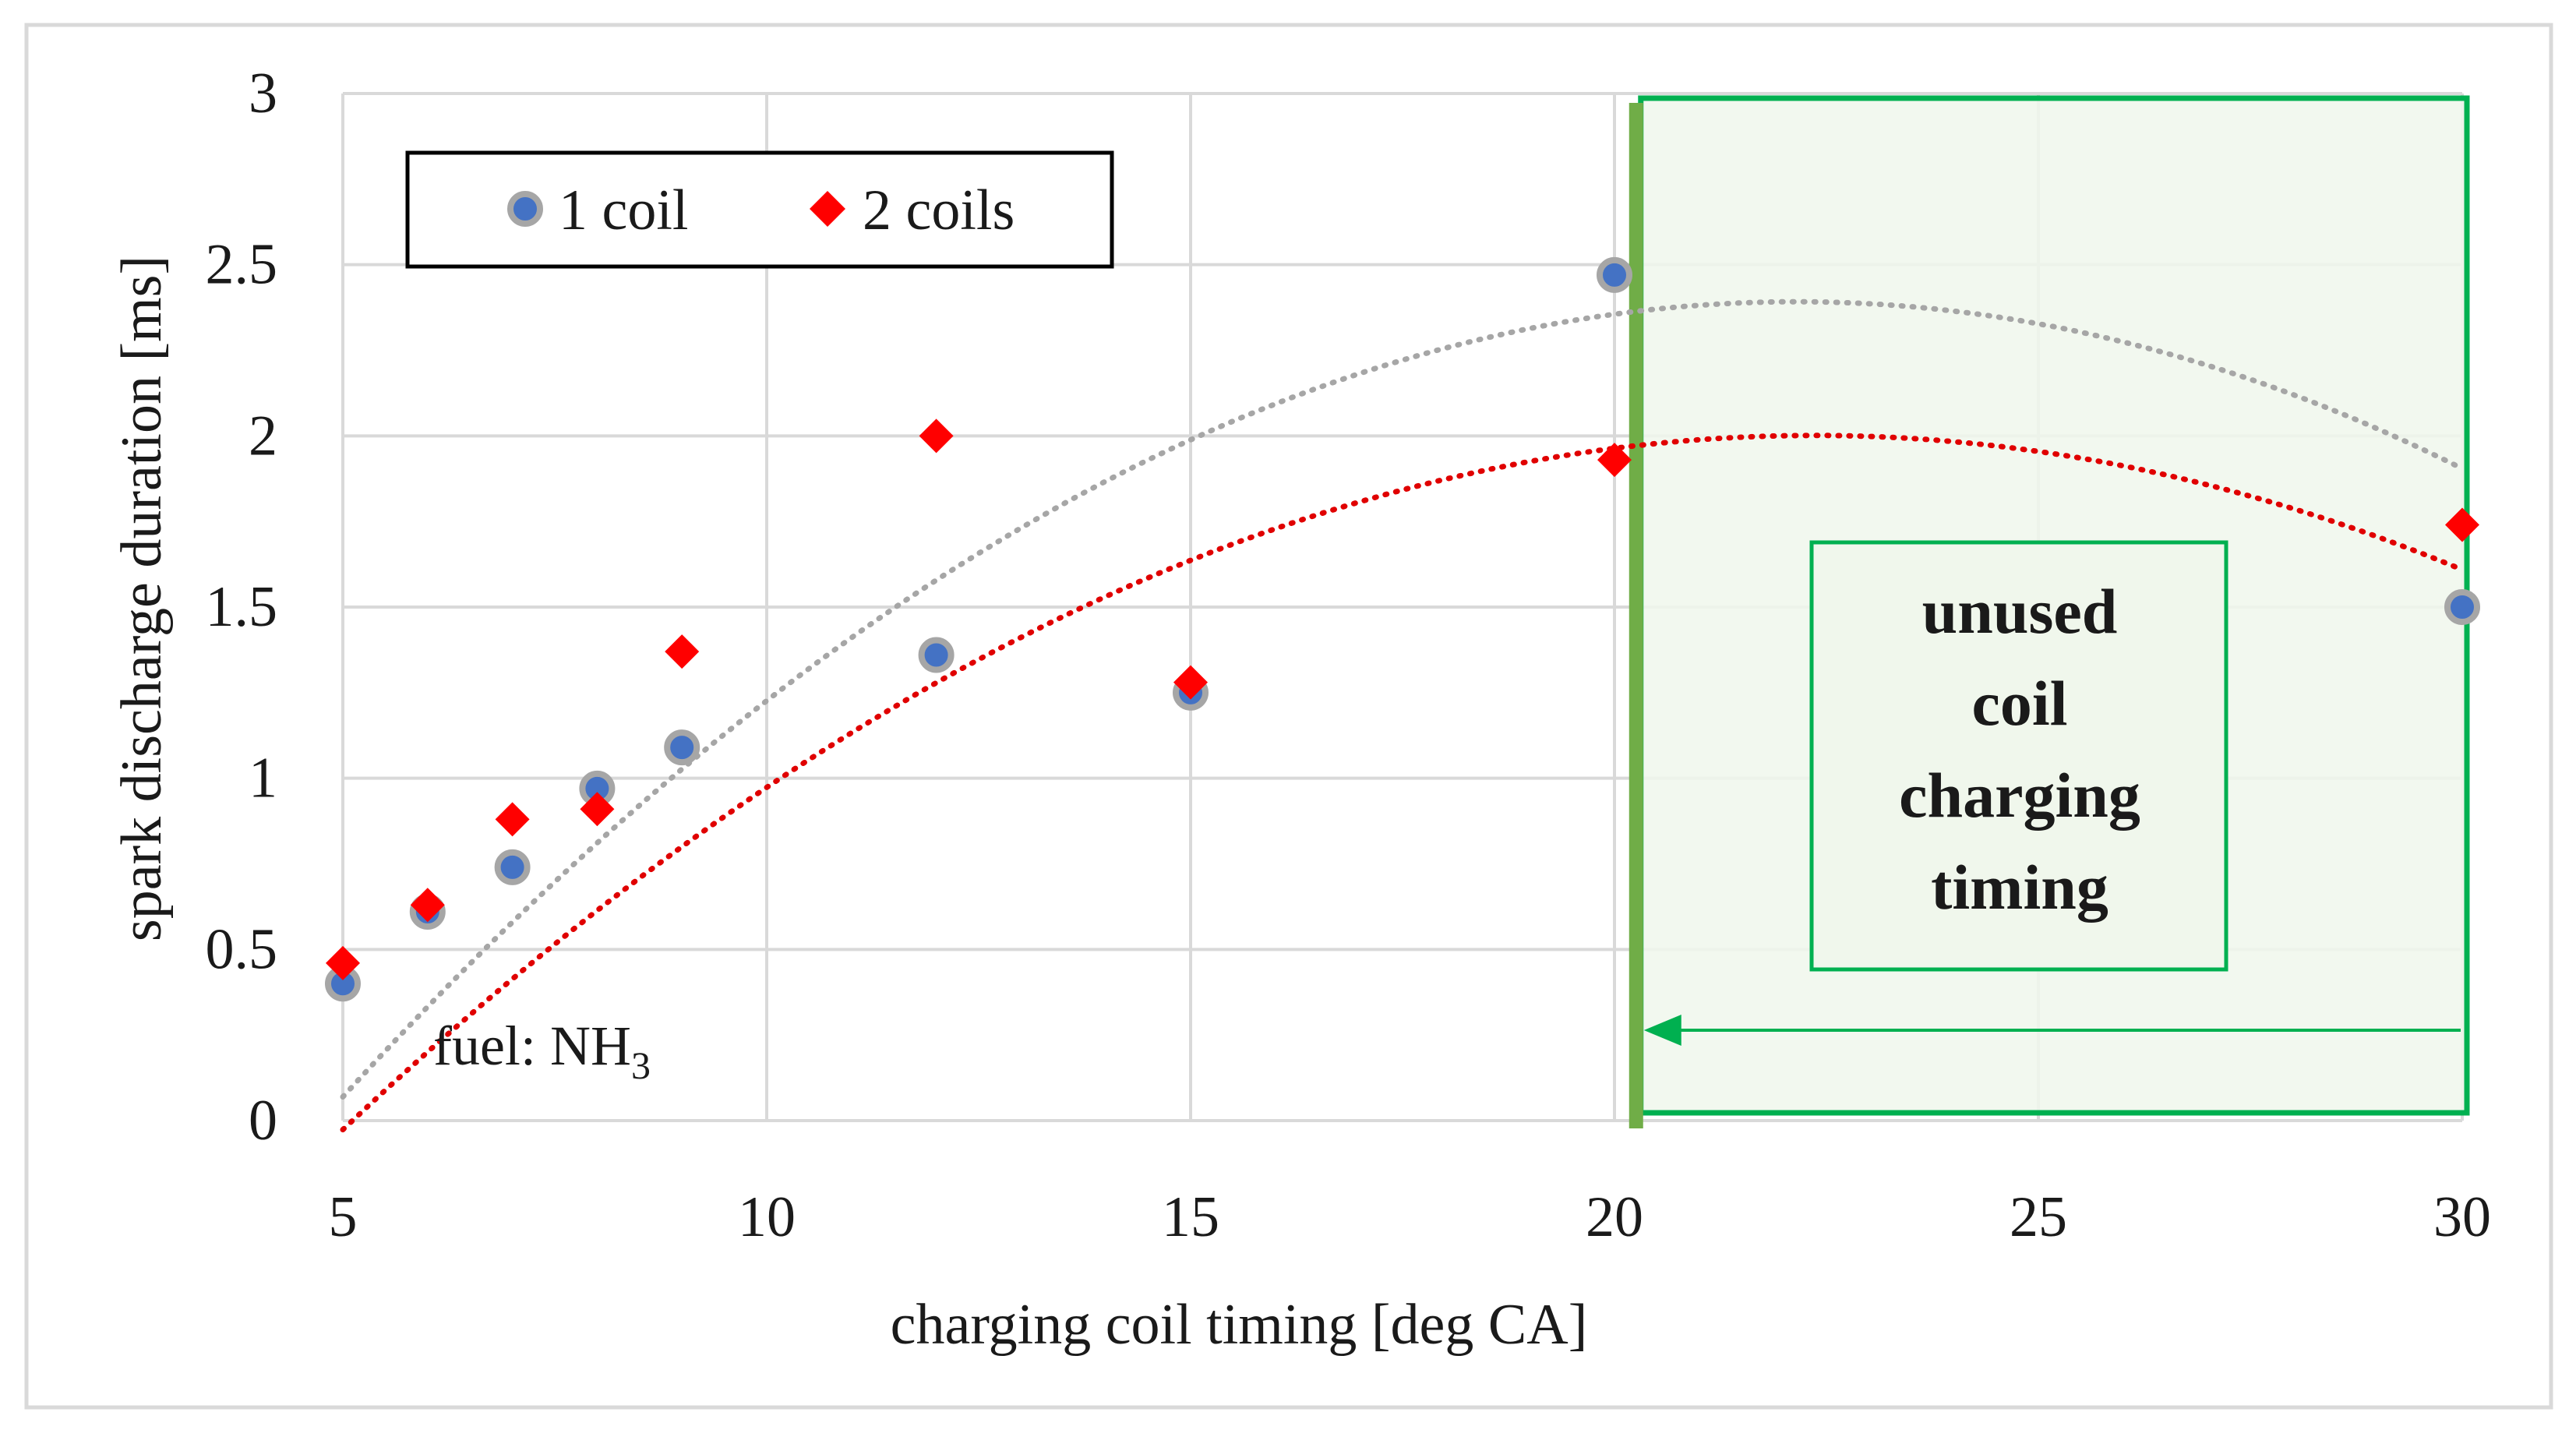 The image size is (2576, 1437). I want to click on legend-marker-2-coils, so click(827, 209).